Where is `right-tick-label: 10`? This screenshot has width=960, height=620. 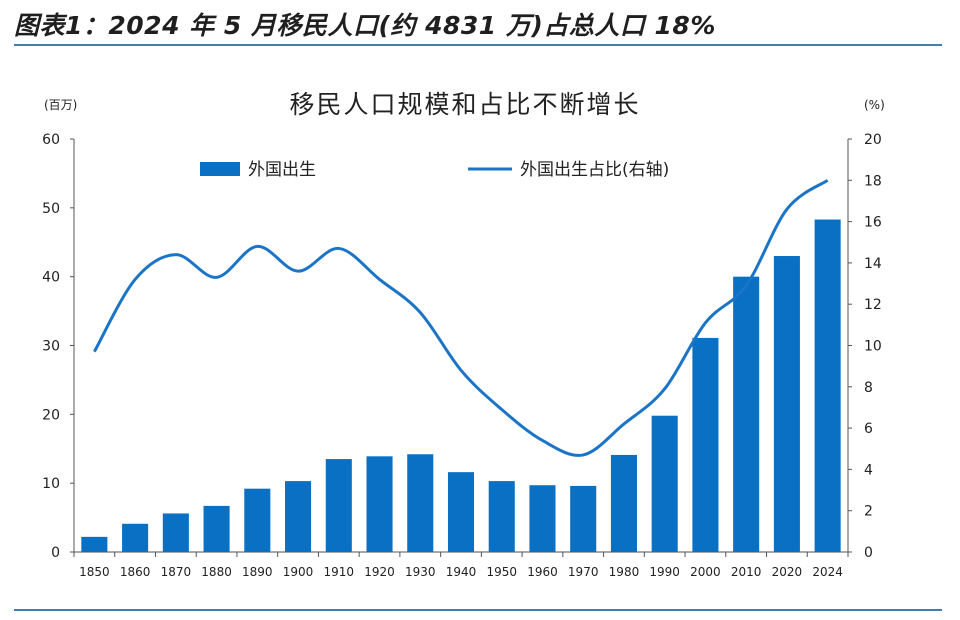
right-tick-label: 10 is located at coordinates (873, 347).